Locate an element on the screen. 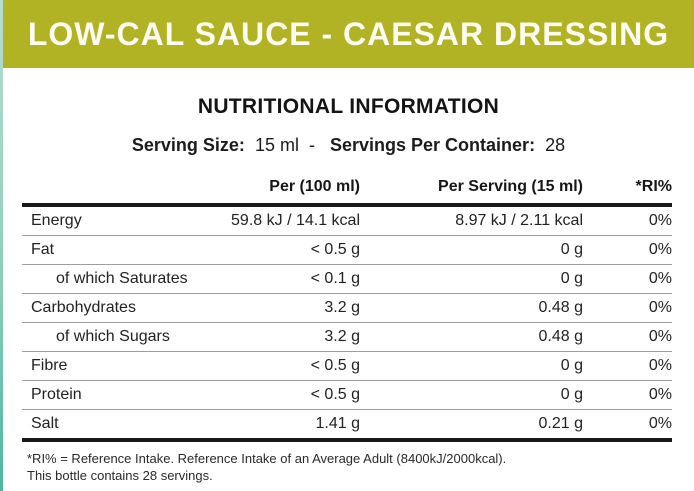  row-label: of which Saturates is located at coordinates (108, 279).